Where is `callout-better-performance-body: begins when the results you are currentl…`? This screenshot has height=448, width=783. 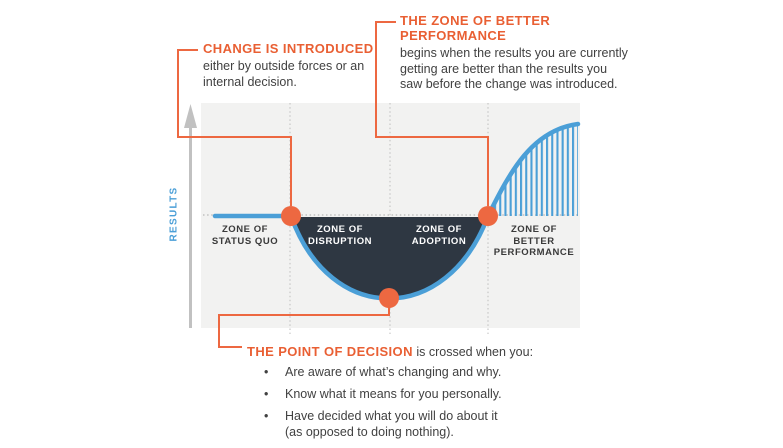 callout-better-performance-body: begins when the results you are currentl… is located at coordinates (514, 68).